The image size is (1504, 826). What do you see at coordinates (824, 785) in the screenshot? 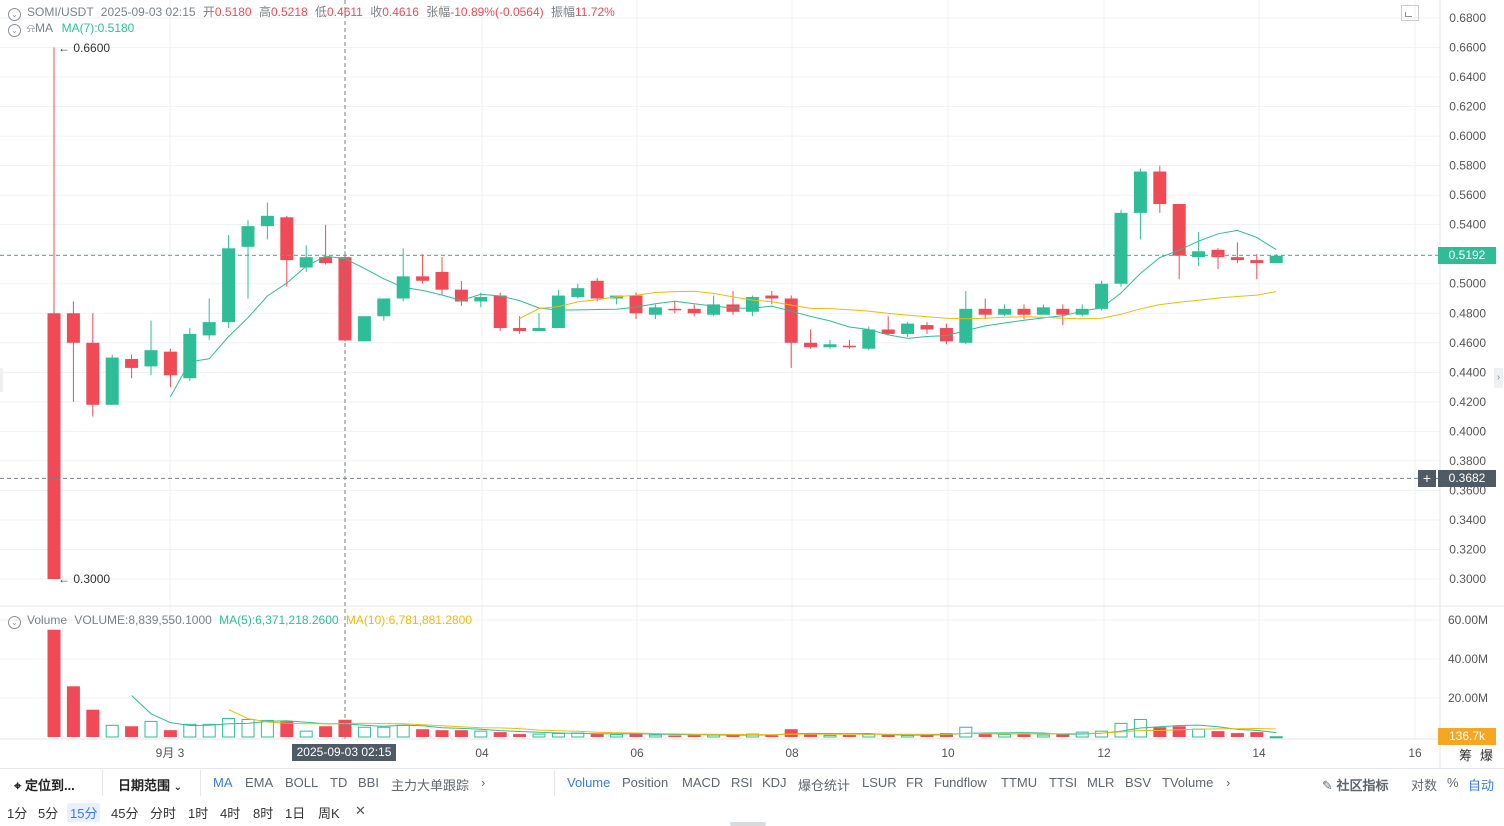
I see `sub-indicator-liquidation: 爆仓统计` at bounding box center [824, 785].